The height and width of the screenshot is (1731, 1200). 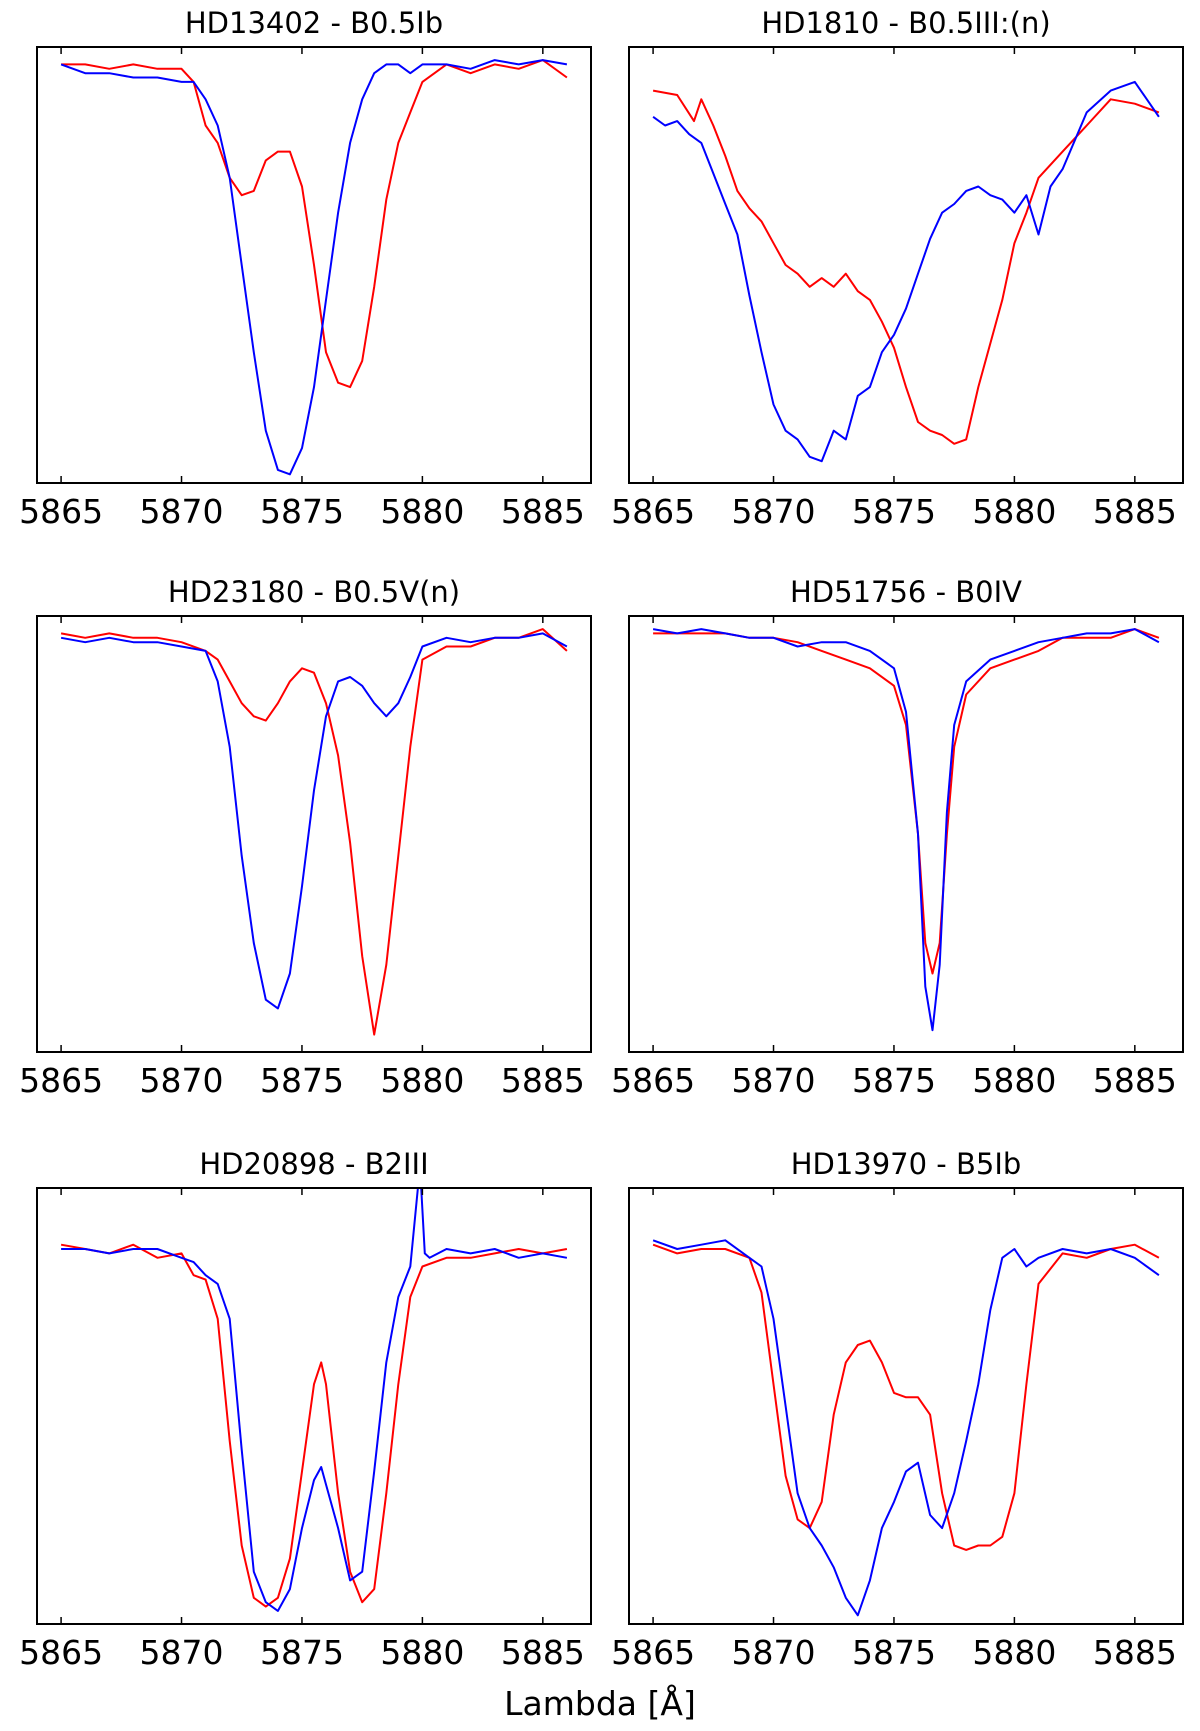 What do you see at coordinates (313, 1164) in the screenshot?
I see `panel-title: HD20898 - B2III` at bounding box center [313, 1164].